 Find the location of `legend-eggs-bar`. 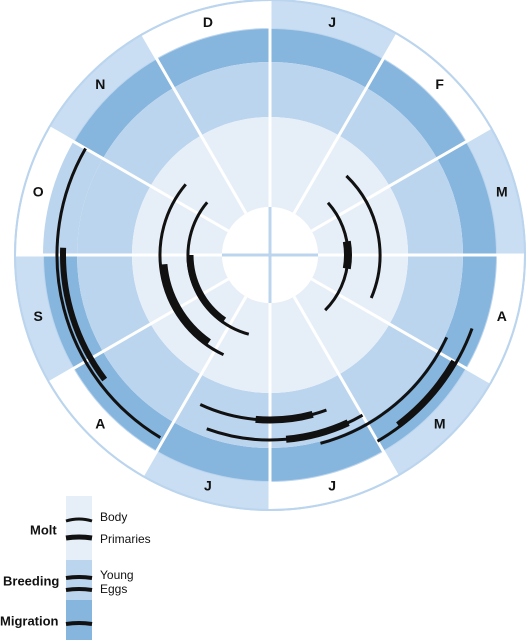

legend-eggs-bar is located at coordinates (79, 589).